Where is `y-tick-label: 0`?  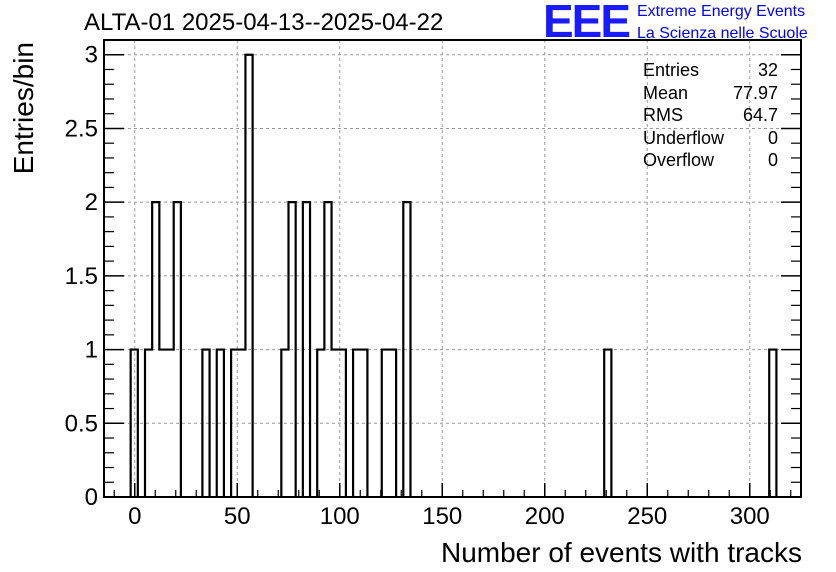
y-tick-label: 0 is located at coordinates (91, 497).